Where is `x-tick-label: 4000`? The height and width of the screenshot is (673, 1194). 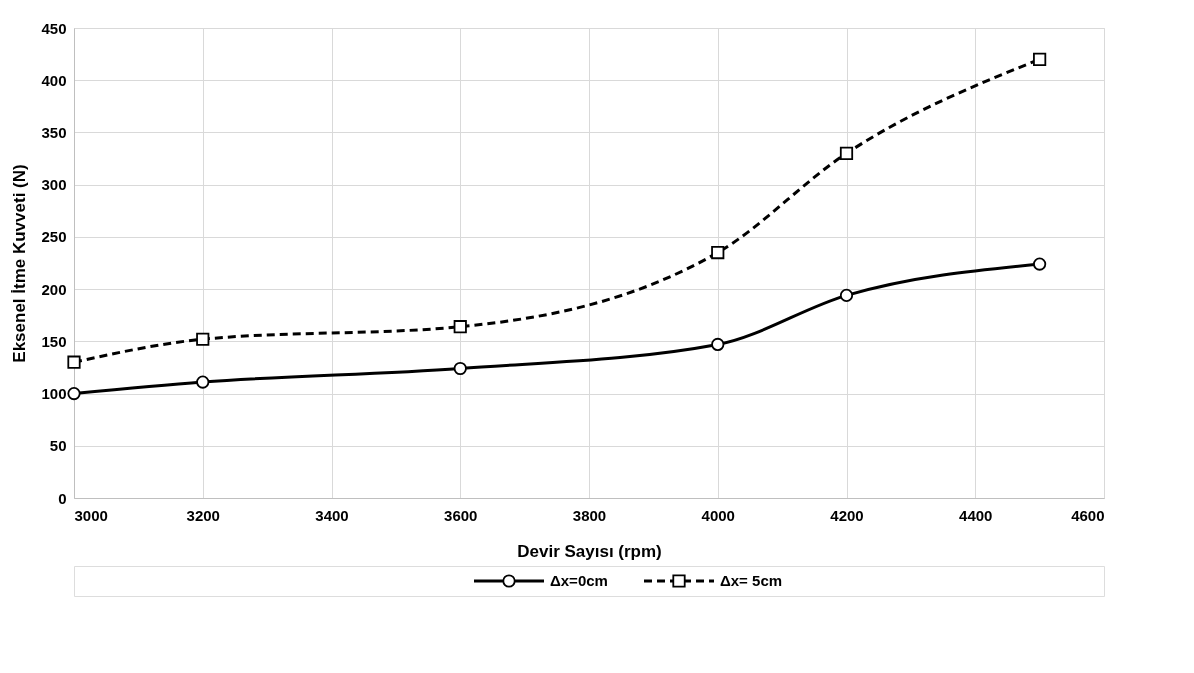 x-tick-label: 4000 is located at coordinates (718, 515).